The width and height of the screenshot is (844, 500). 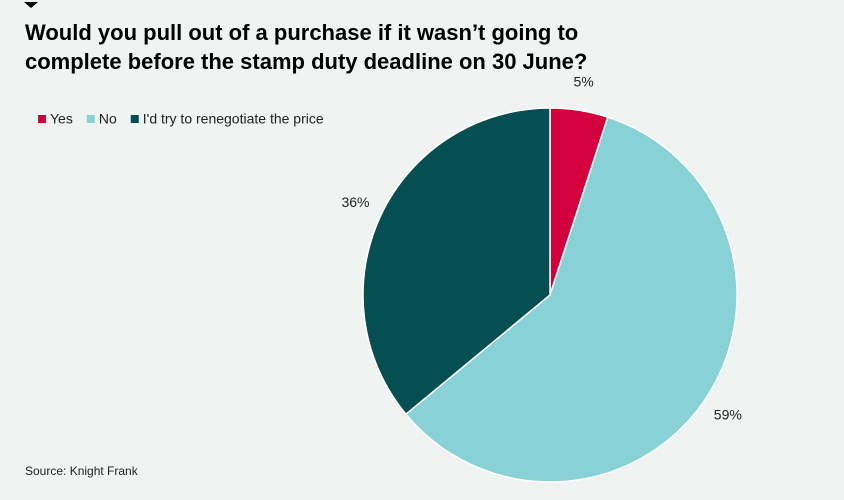 I want to click on source: Source: Knight Frank, so click(x=82, y=471).